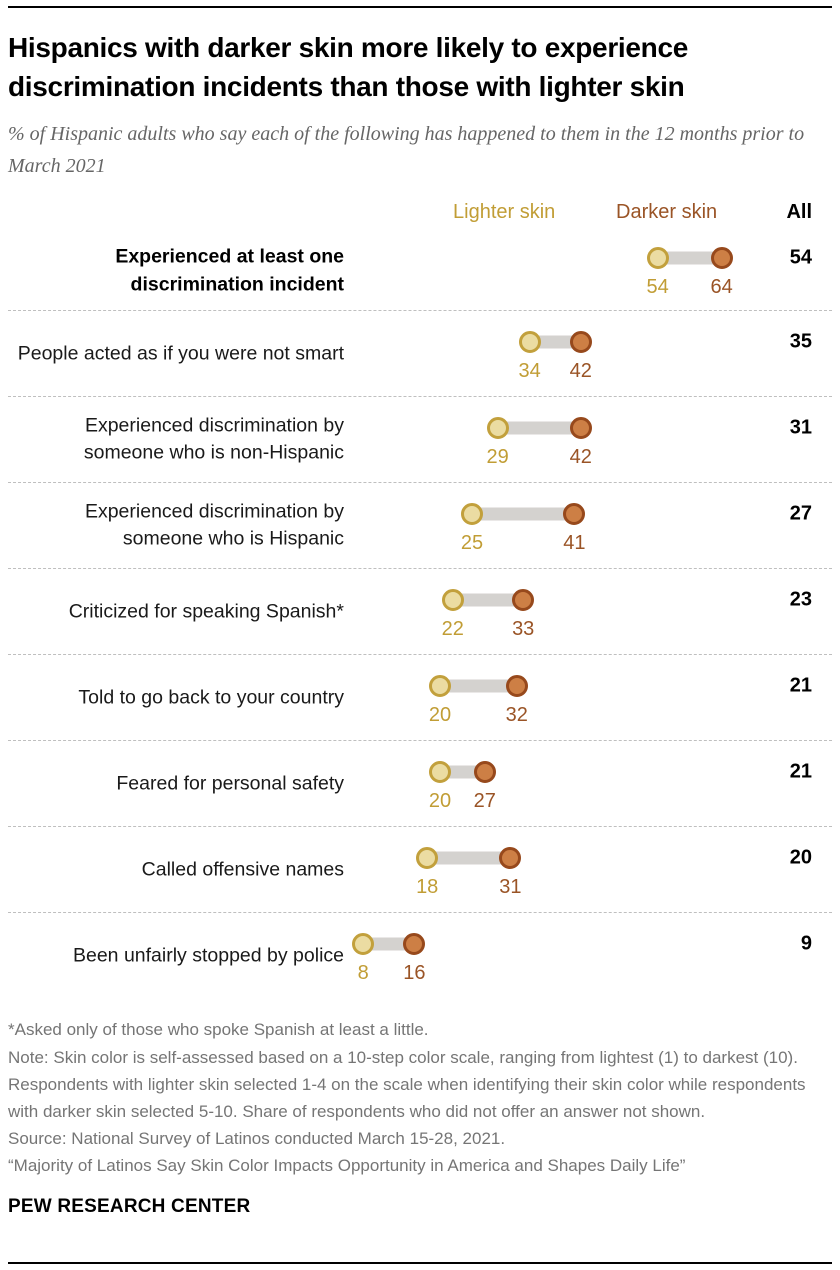  I want to click on dumbbell: 29 42, so click(420, 439).